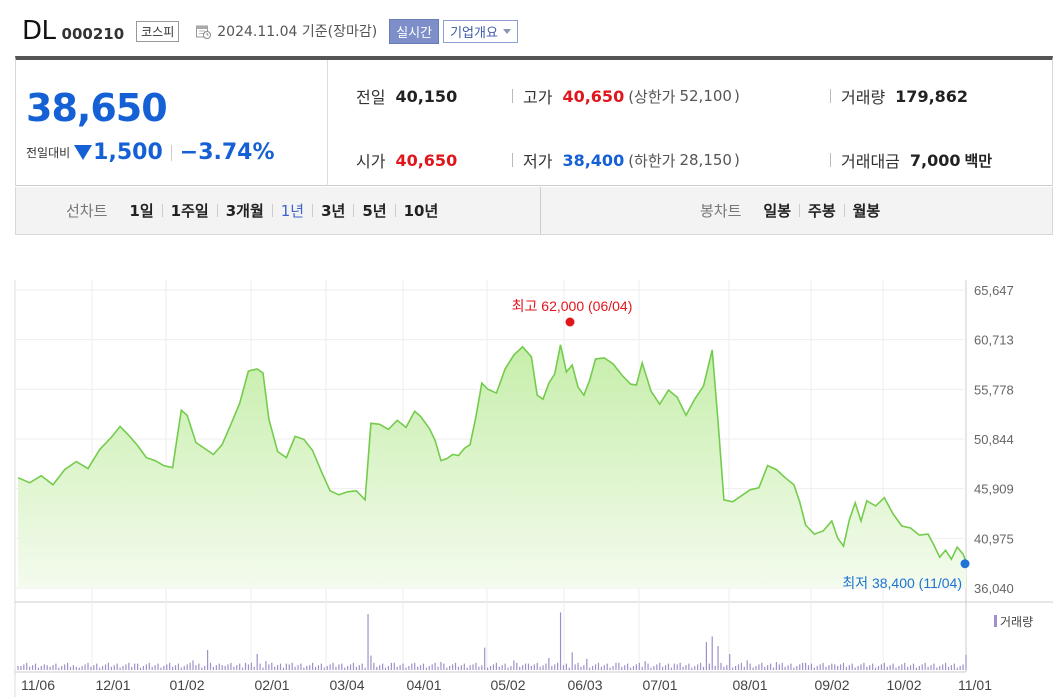  I want to click on tab-monthly: 월봉, so click(866, 211).